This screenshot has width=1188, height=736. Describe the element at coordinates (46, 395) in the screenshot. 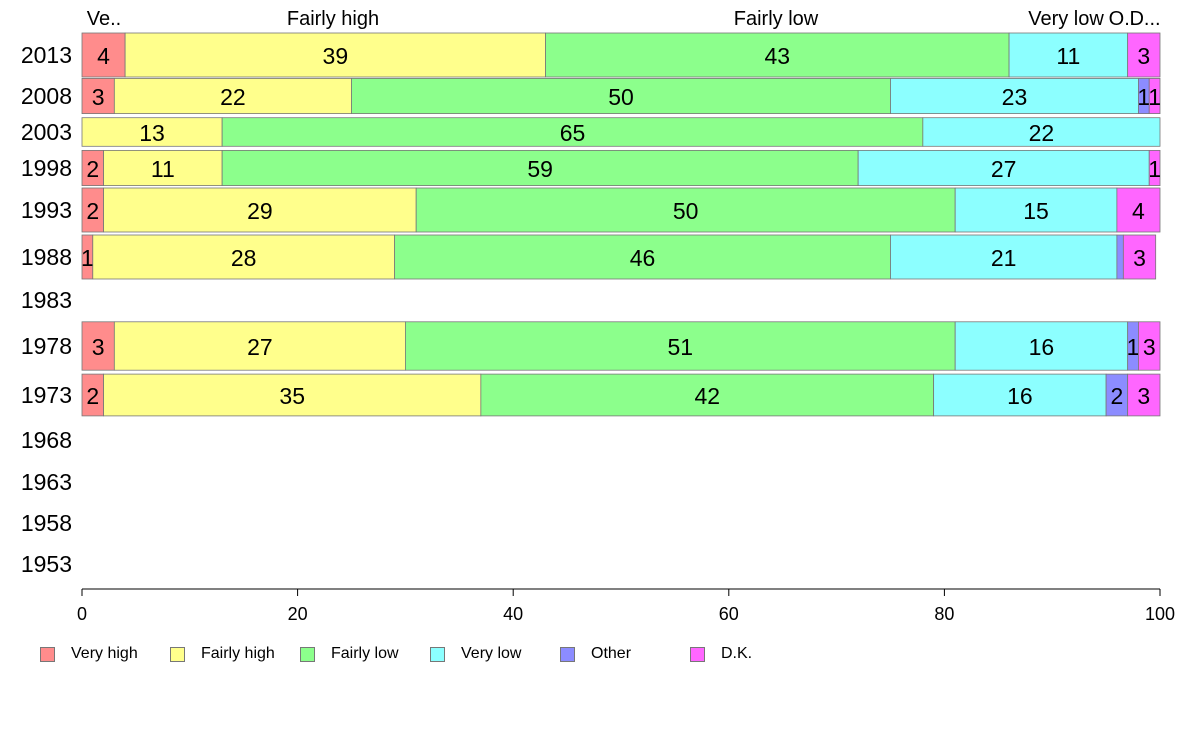

I see `y-tick-label: 1973` at that location.